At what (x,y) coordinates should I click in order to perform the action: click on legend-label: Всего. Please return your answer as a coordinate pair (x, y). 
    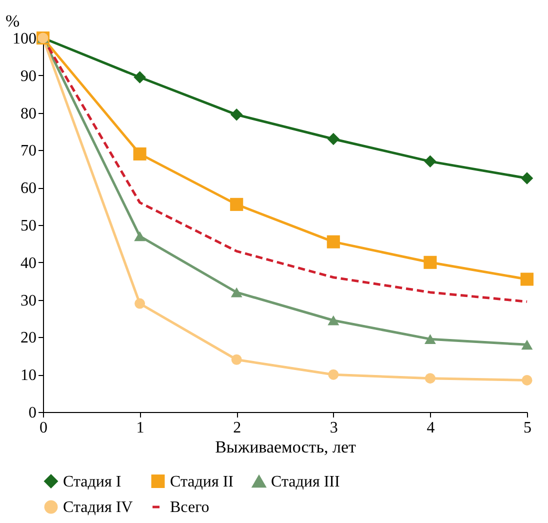
    Looking at the image, I should click on (190, 507).